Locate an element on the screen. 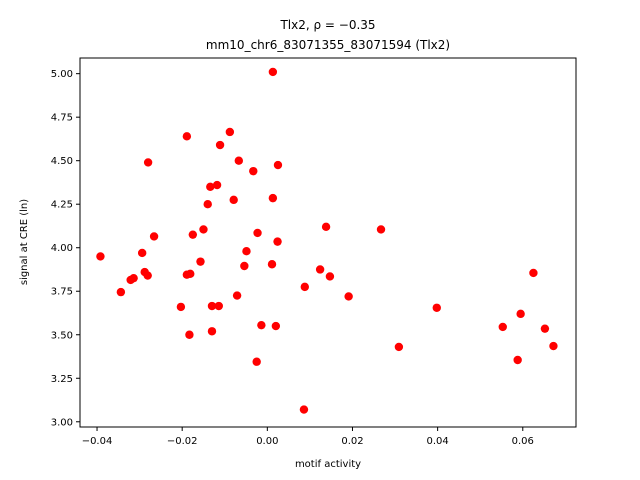  x-tick-label-1: −0.02 is located at coordinates (182, 441).